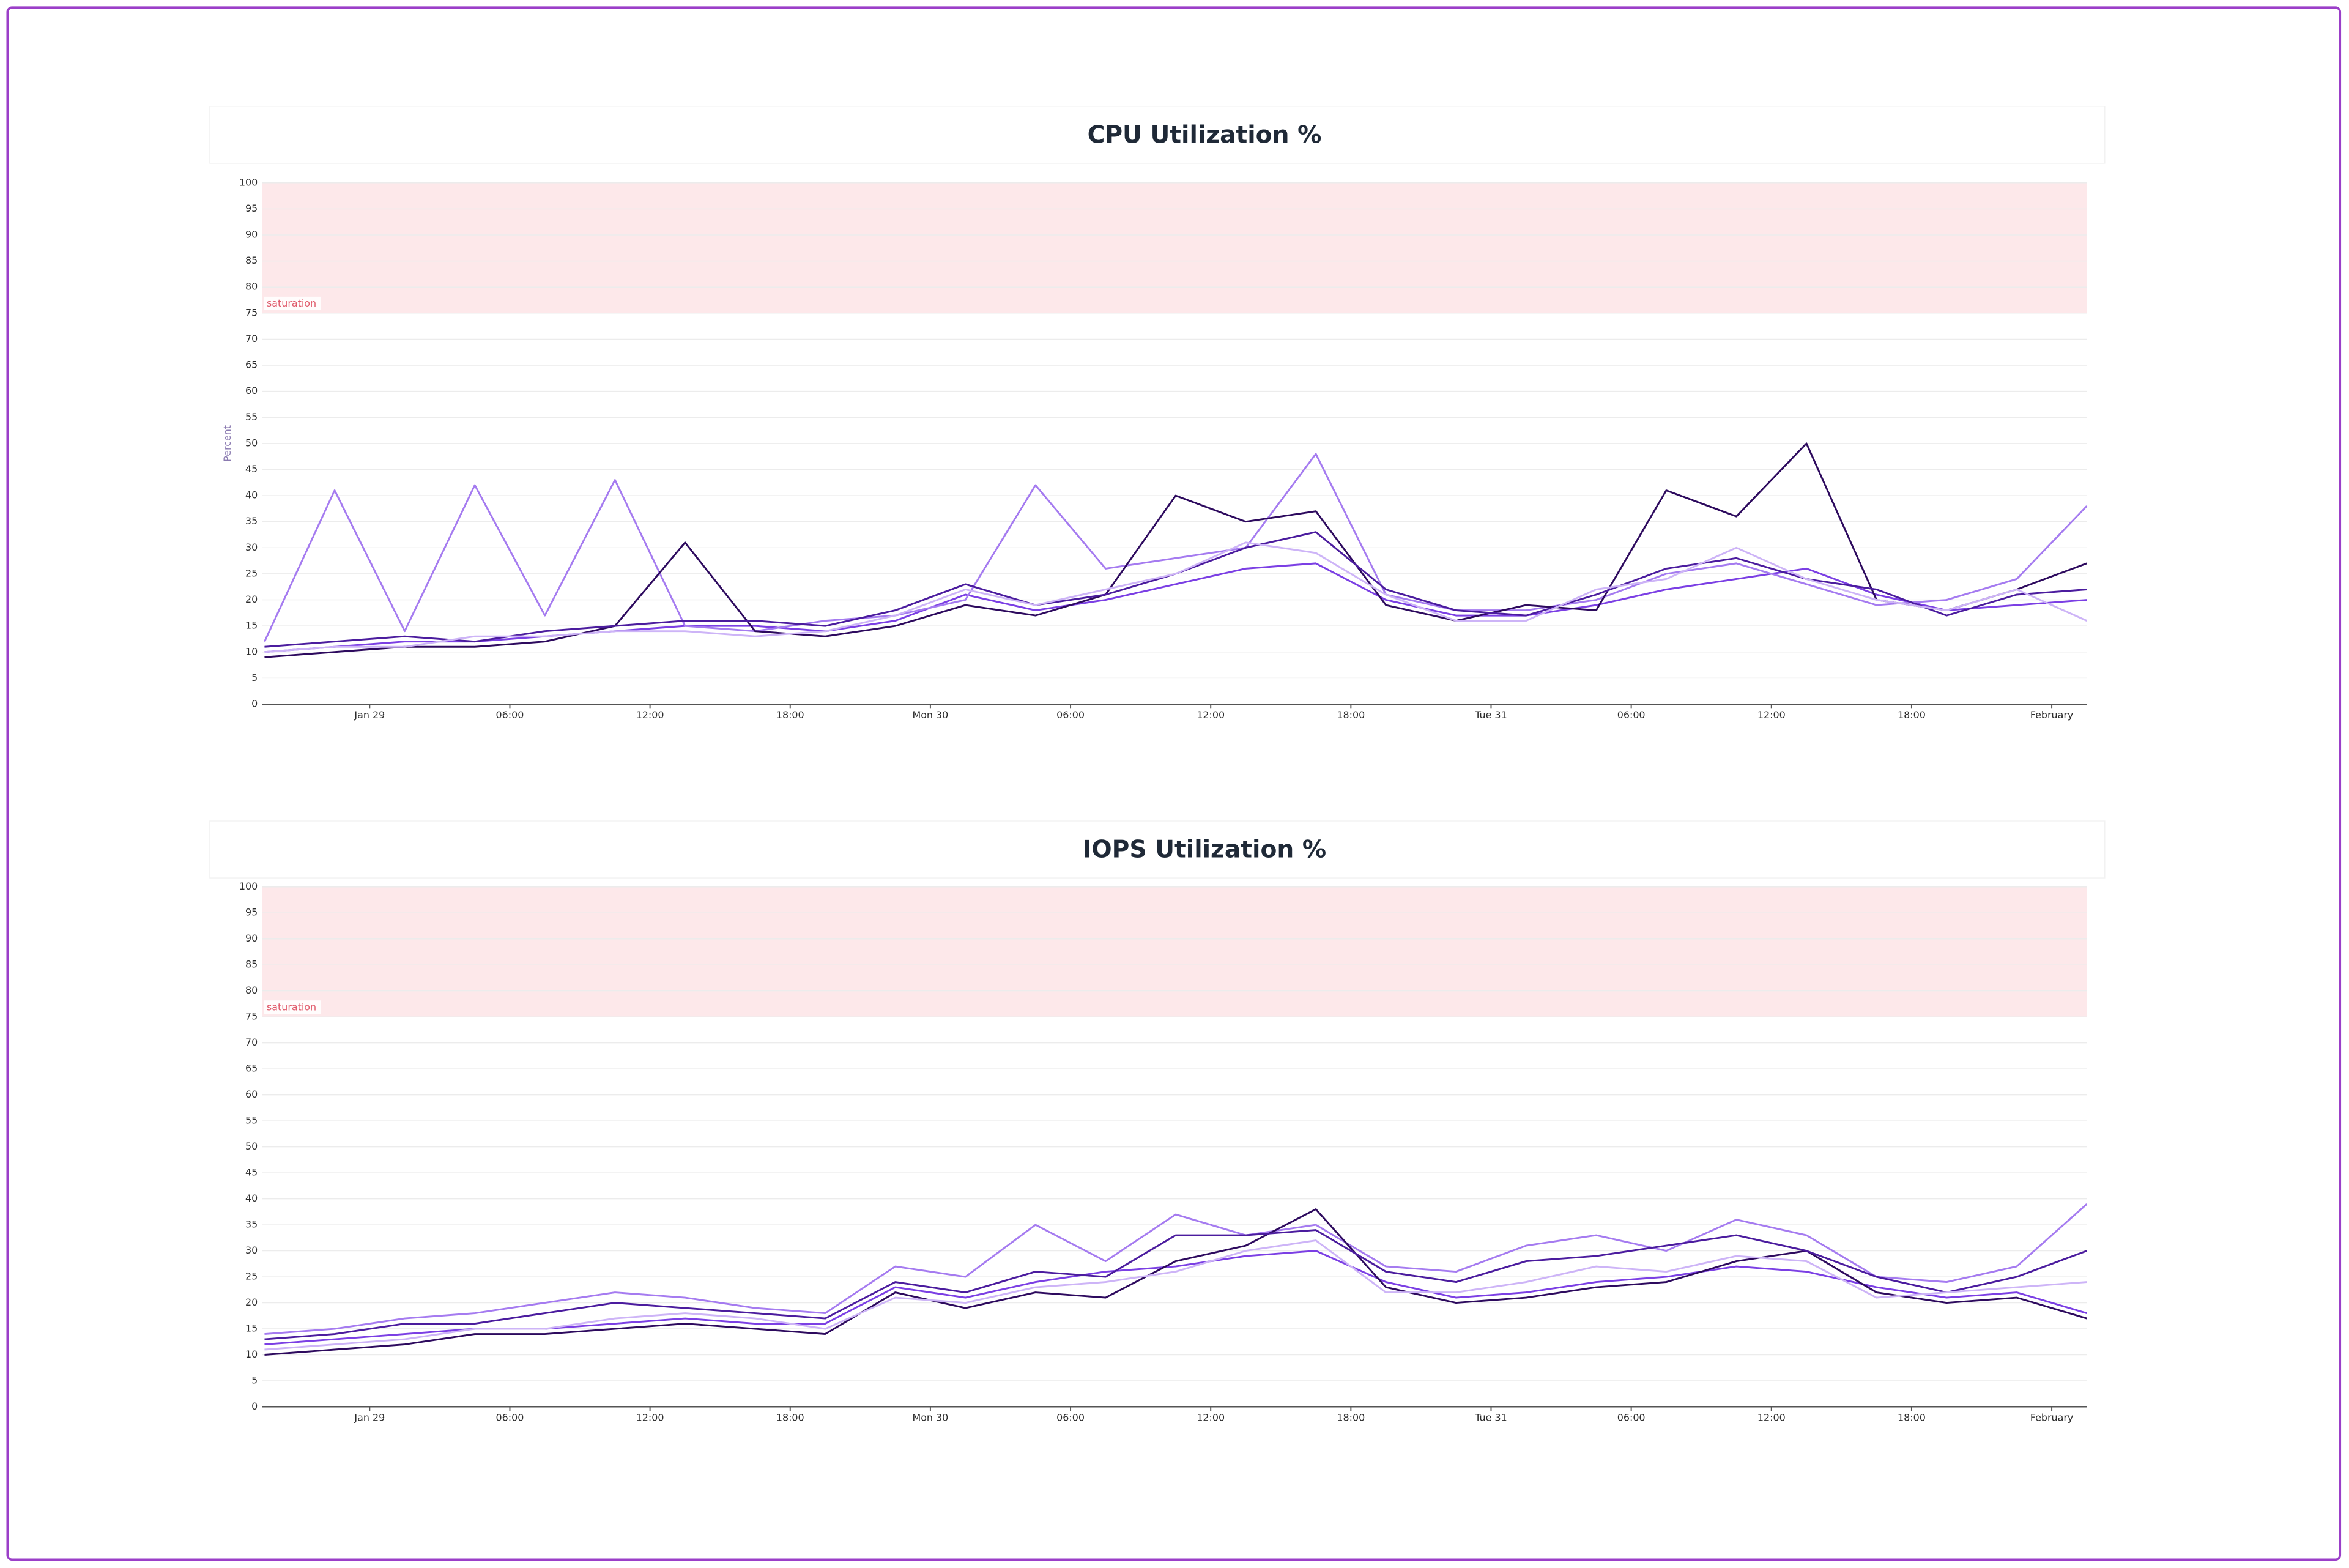 The width and height of the screenshot is (2349, 1568). What do you see at coordinates (1204, 849) in the screenshot?
I see `chart-title: IOPS Utilization %` at bounding box center [1204, 849].